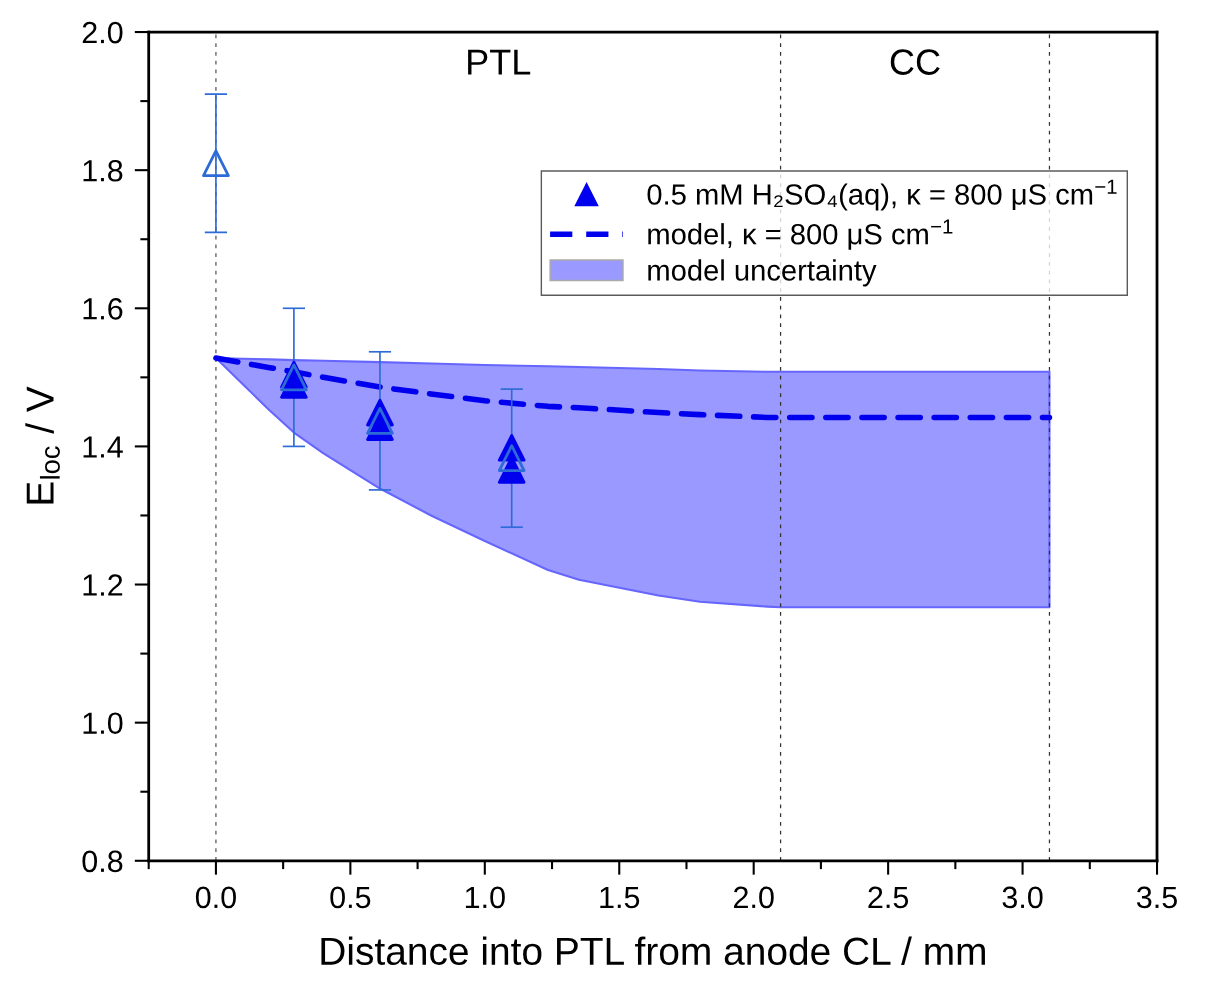 The image size is (1209, 986). I want to click on y-tick-label: 1.0, so click(103, 723).